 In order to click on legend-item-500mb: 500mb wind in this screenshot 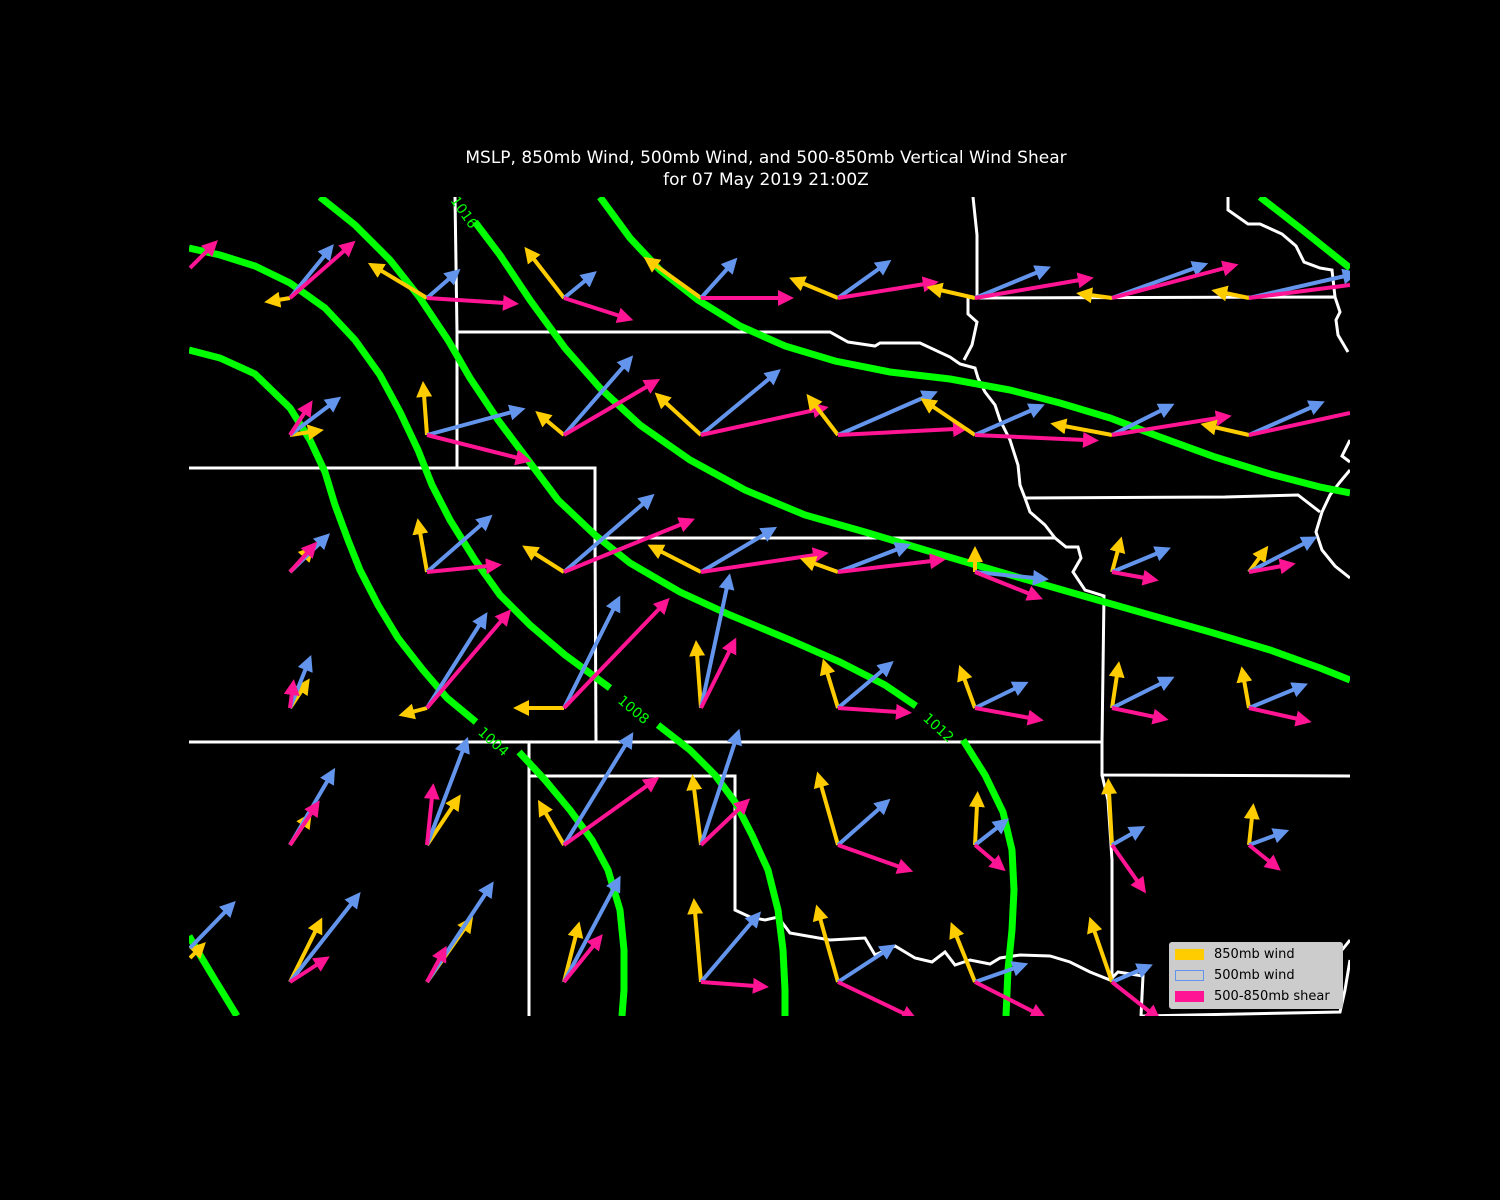, I will do `click(1235, 975)`.